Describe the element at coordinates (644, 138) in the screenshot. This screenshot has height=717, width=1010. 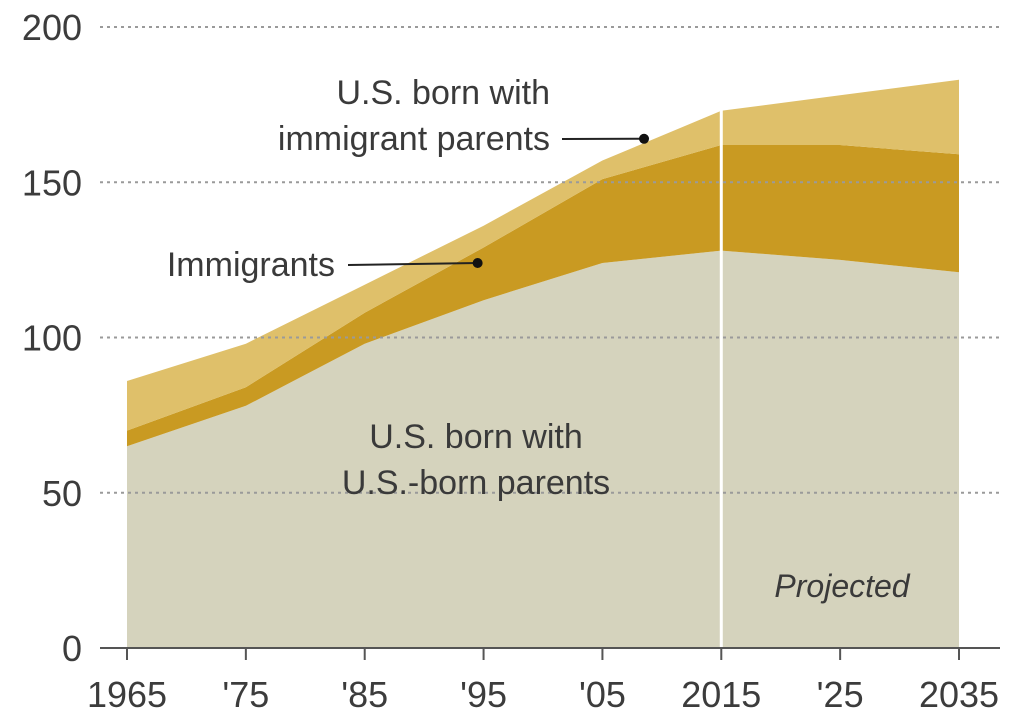
I see `leader-dot-u-s-born-with-immigrant-parents` at that location.